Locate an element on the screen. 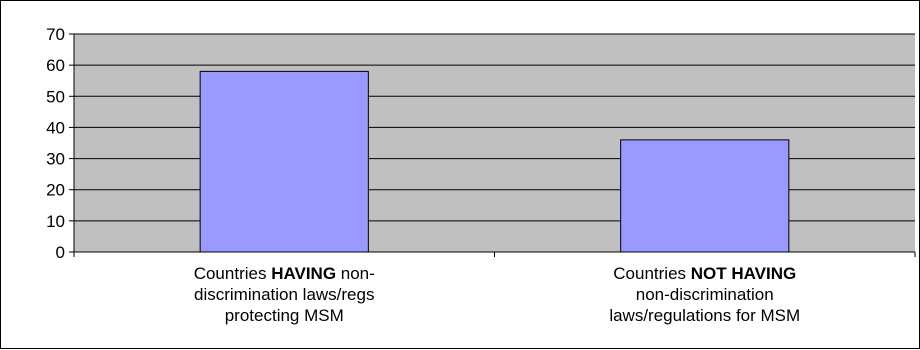 The width and height of the screenshot is (920, 350). y-tick-label: 20 is located at coordinates (55, 190).